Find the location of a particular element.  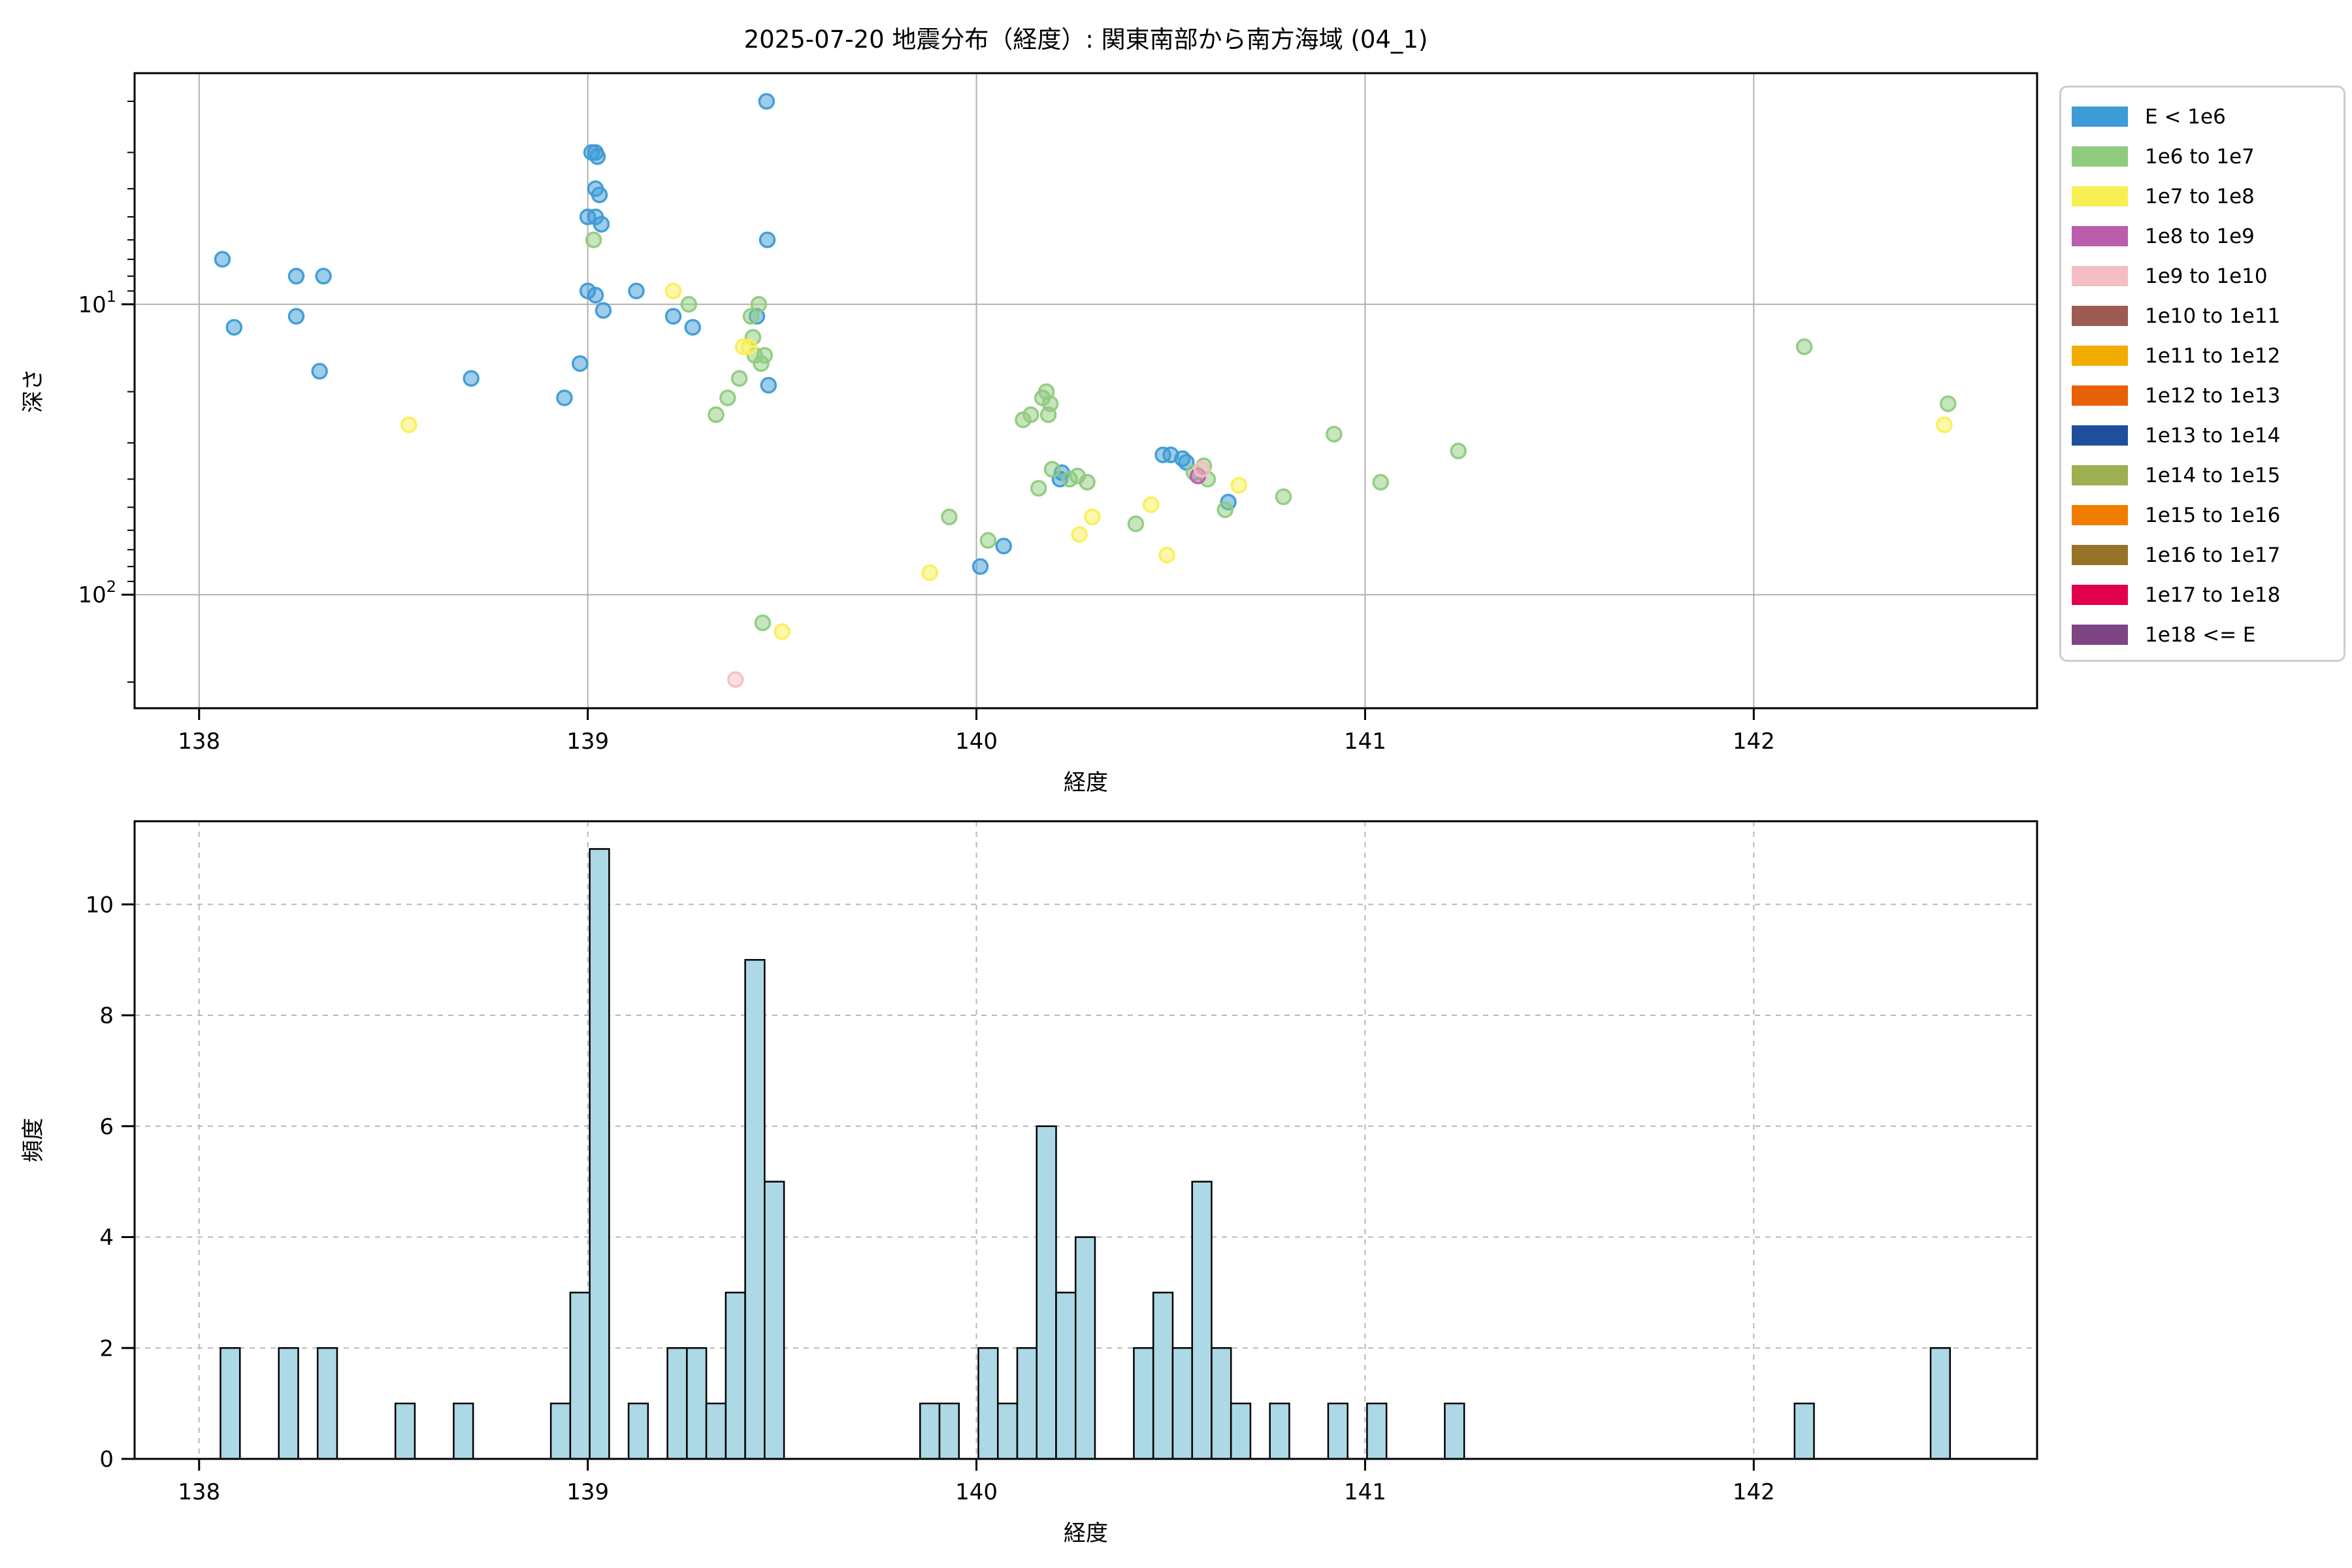

legend-item-label: 1e9 to 1e10 is located at coordinates (2206, 276).